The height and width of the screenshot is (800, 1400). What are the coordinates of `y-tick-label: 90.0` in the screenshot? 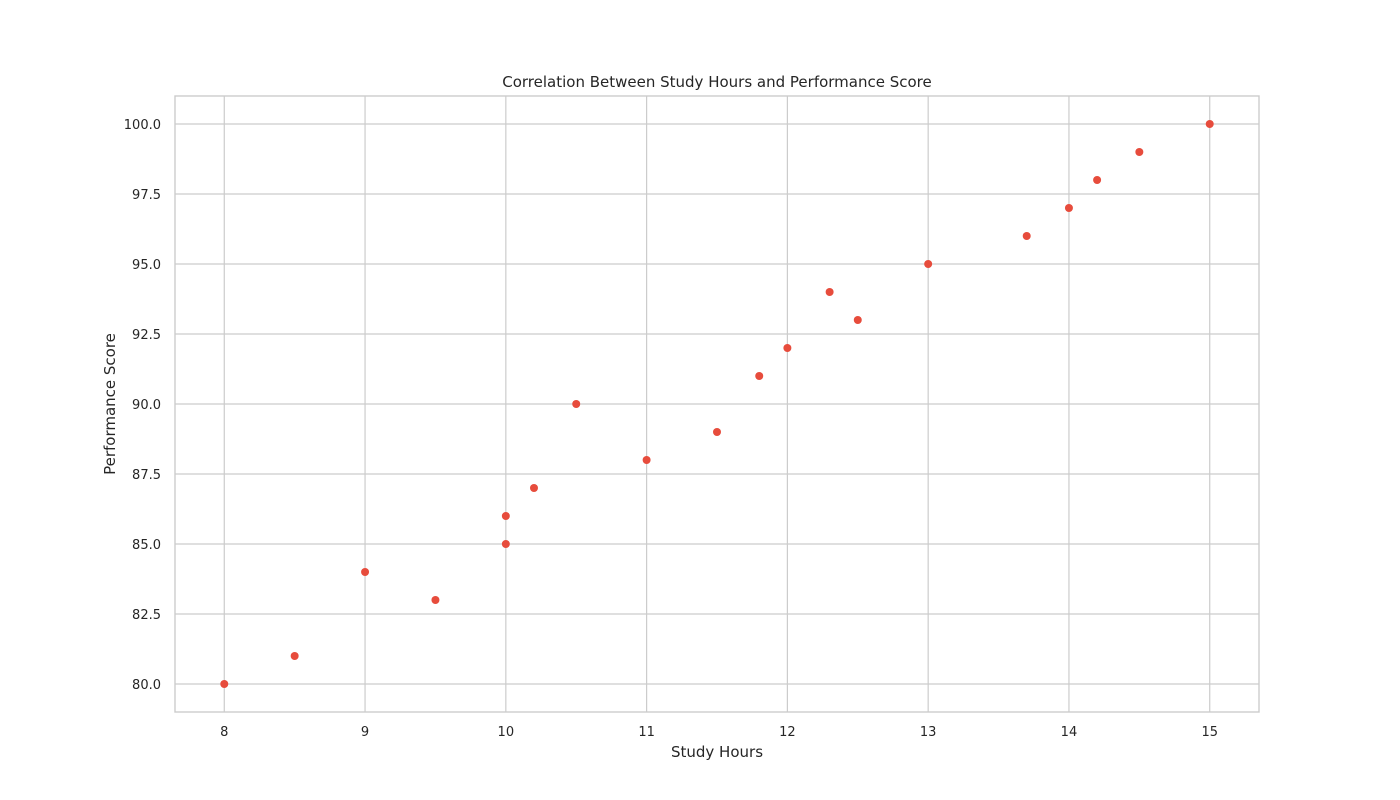 It's located at (146, 405).